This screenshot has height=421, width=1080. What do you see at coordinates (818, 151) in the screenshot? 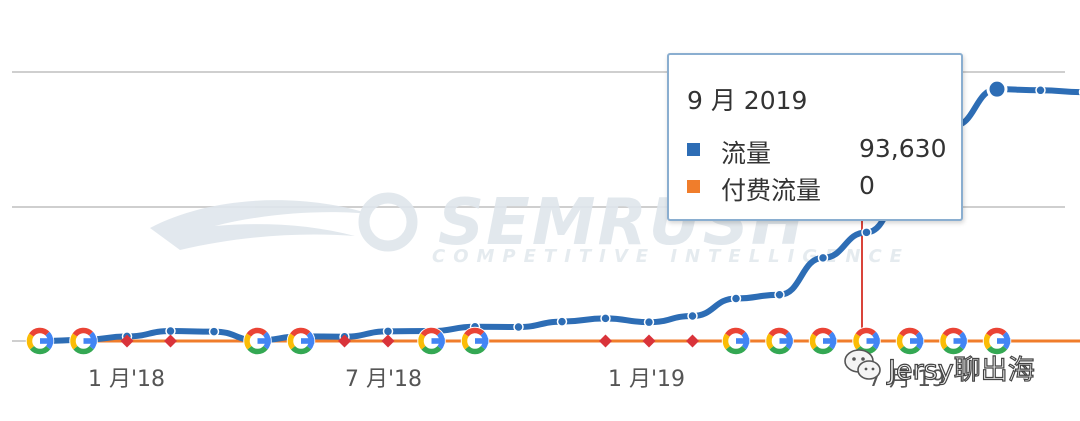
I see `tooltip-row-traffic: 流量 93,630` at bounding box center [818, 151].